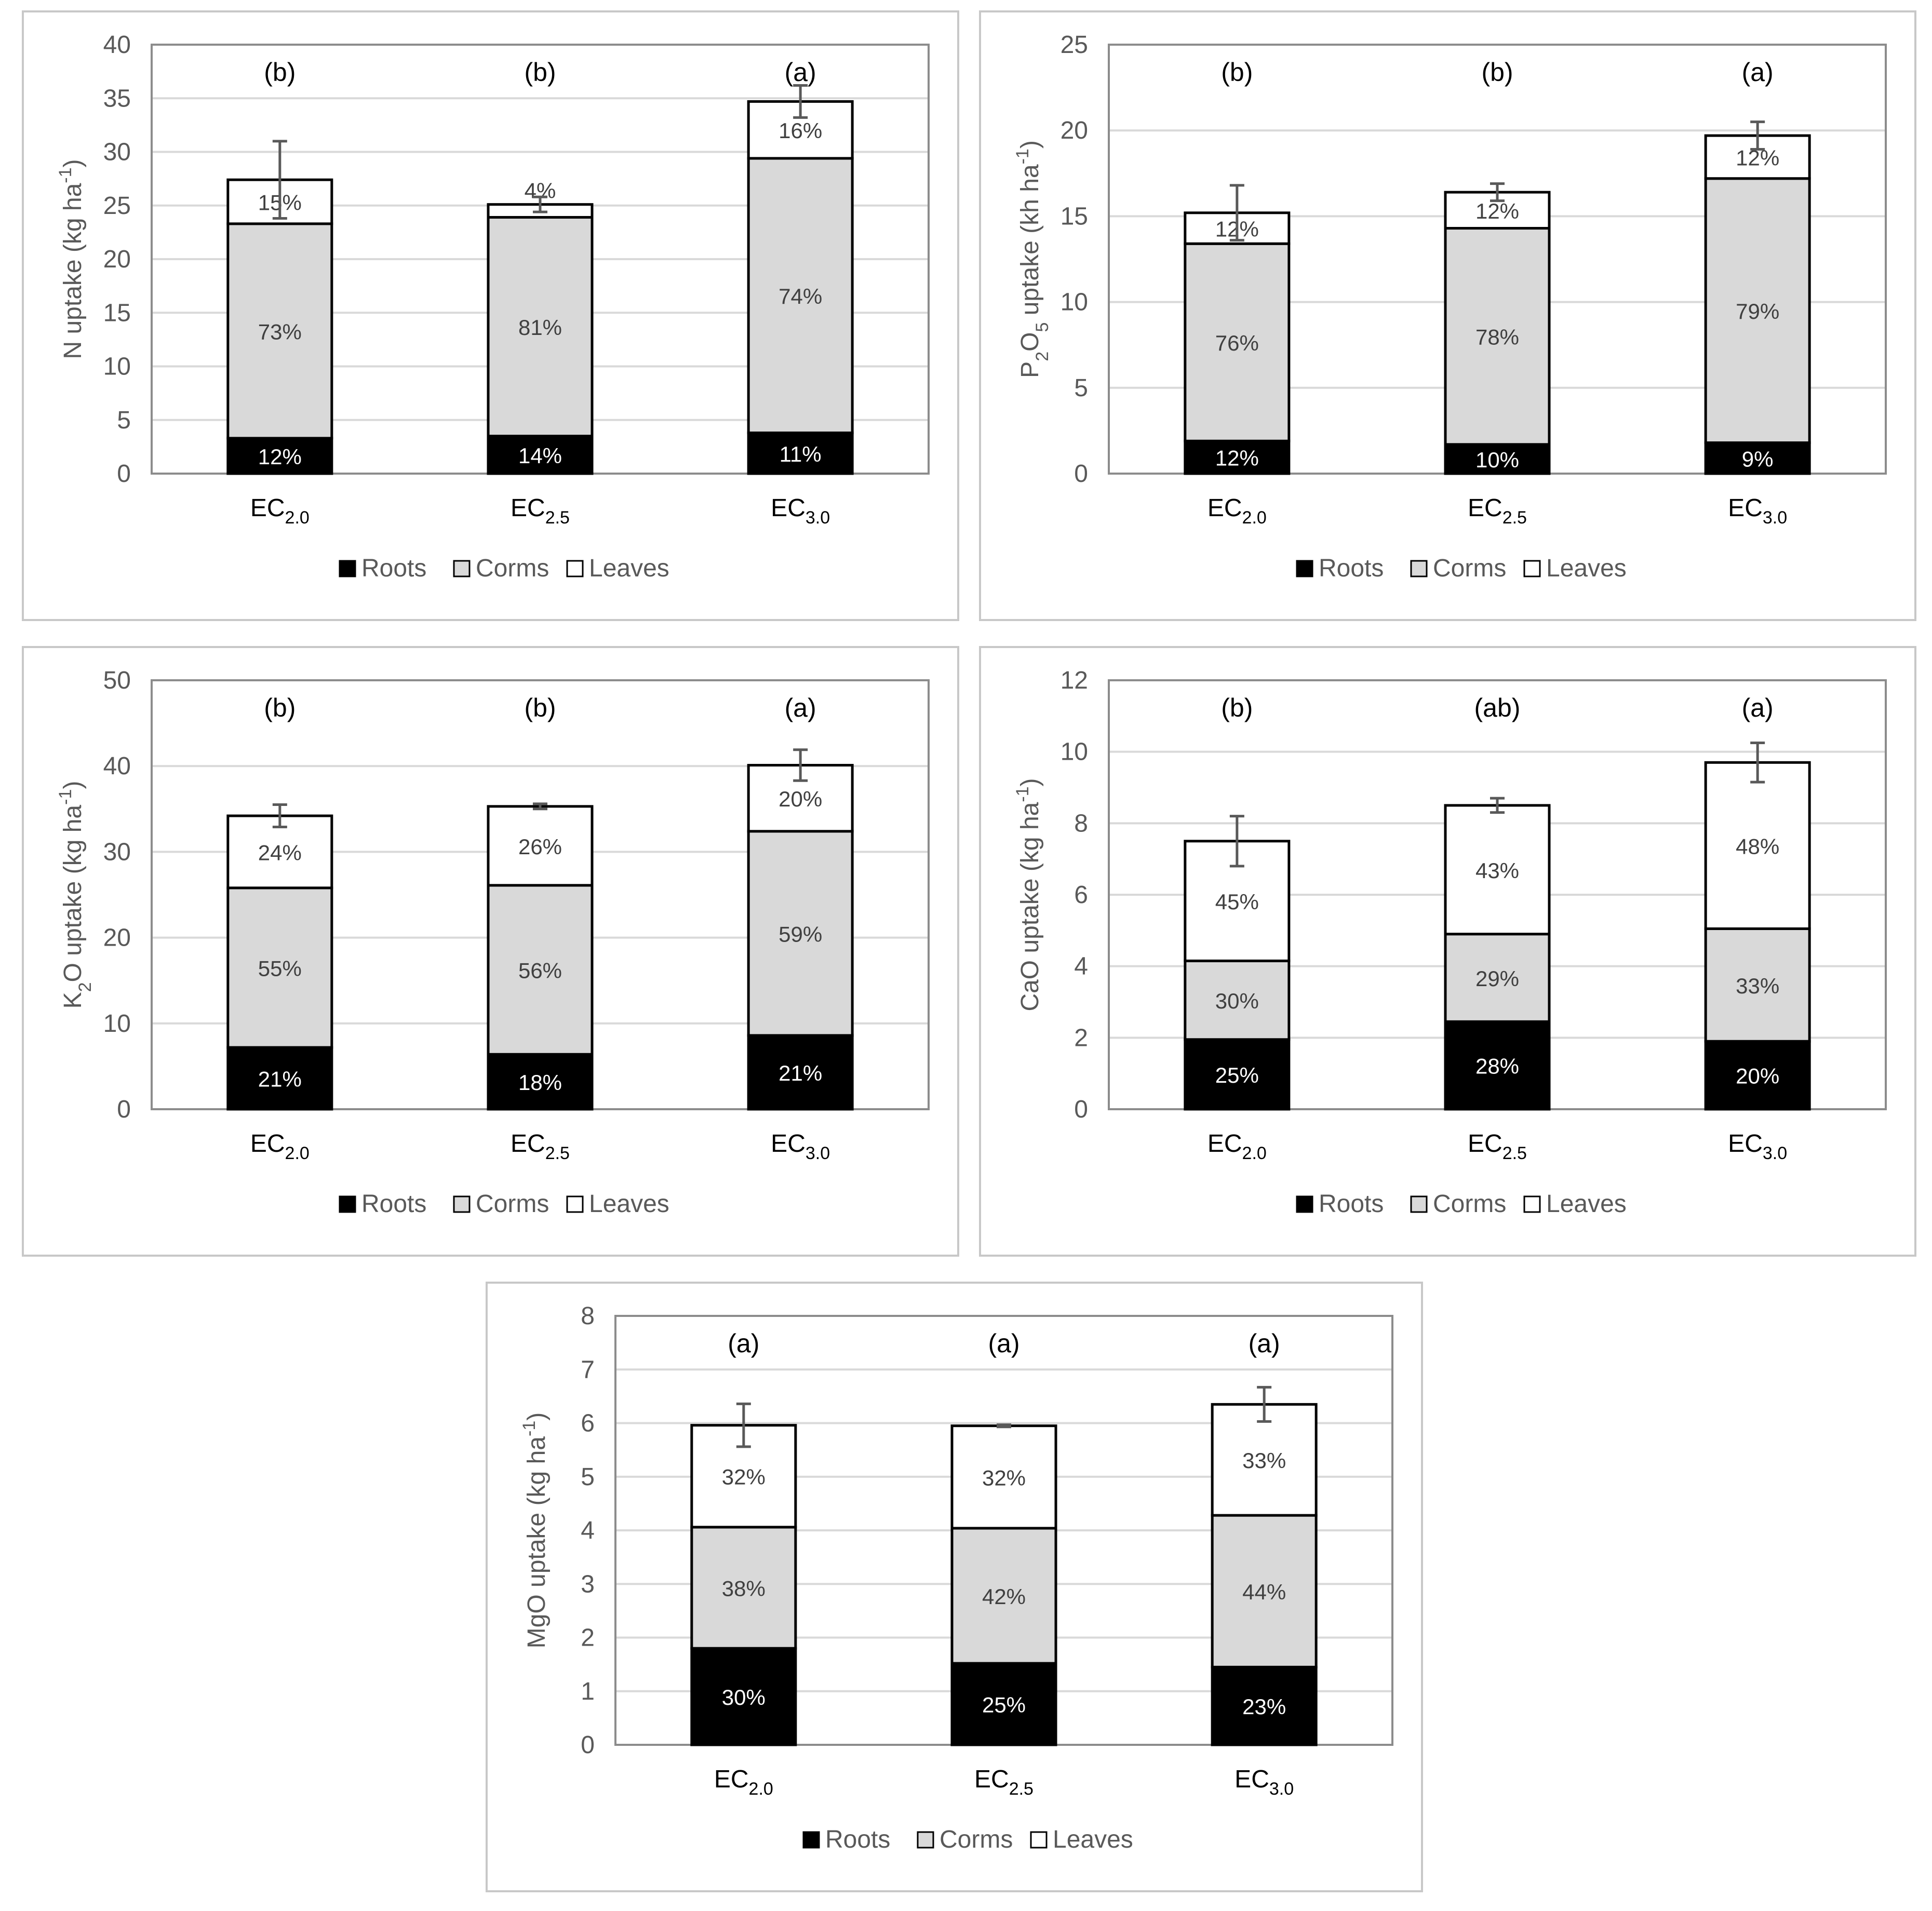 The image size is (1932, 1911). I want to click on legend-label-roots: Roots, so click(1352, 568).